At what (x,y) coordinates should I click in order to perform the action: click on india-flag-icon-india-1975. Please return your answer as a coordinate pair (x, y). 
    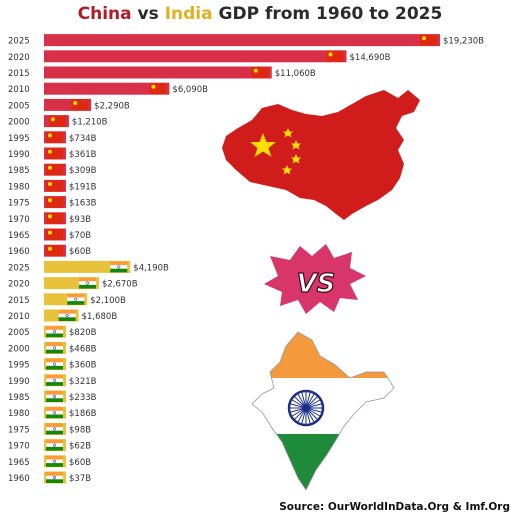
    Looking at the image, I should click on (54, 425).